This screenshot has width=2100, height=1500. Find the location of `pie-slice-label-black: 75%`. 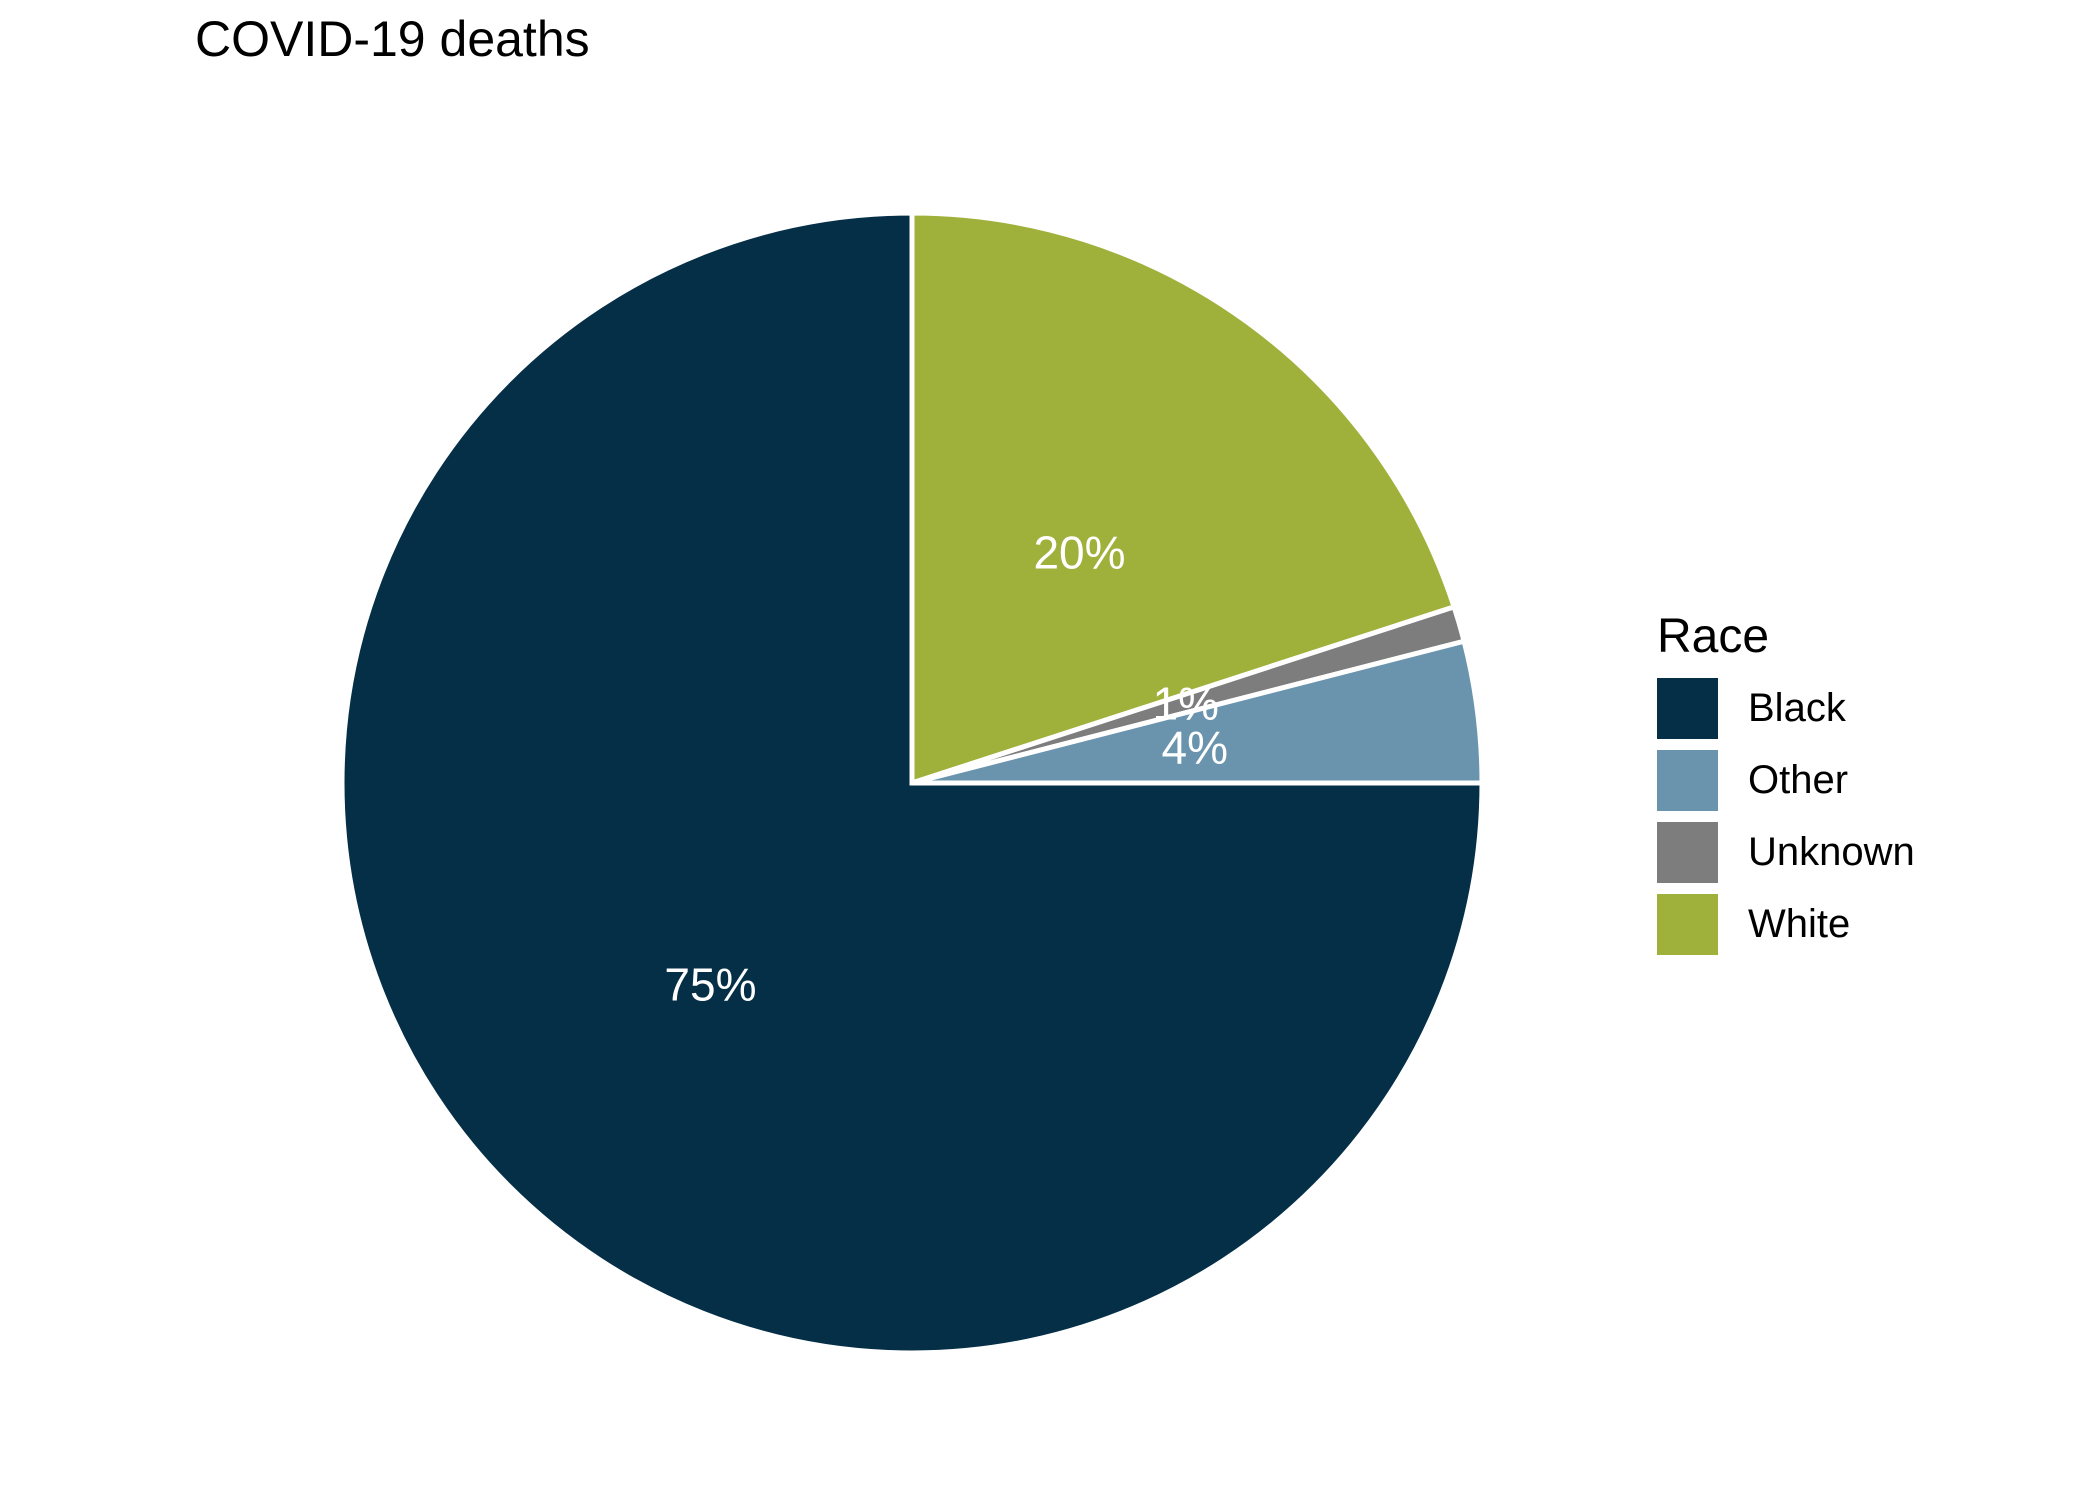

pie-slice-label-black: 75% is located at coordinates (710, 985).